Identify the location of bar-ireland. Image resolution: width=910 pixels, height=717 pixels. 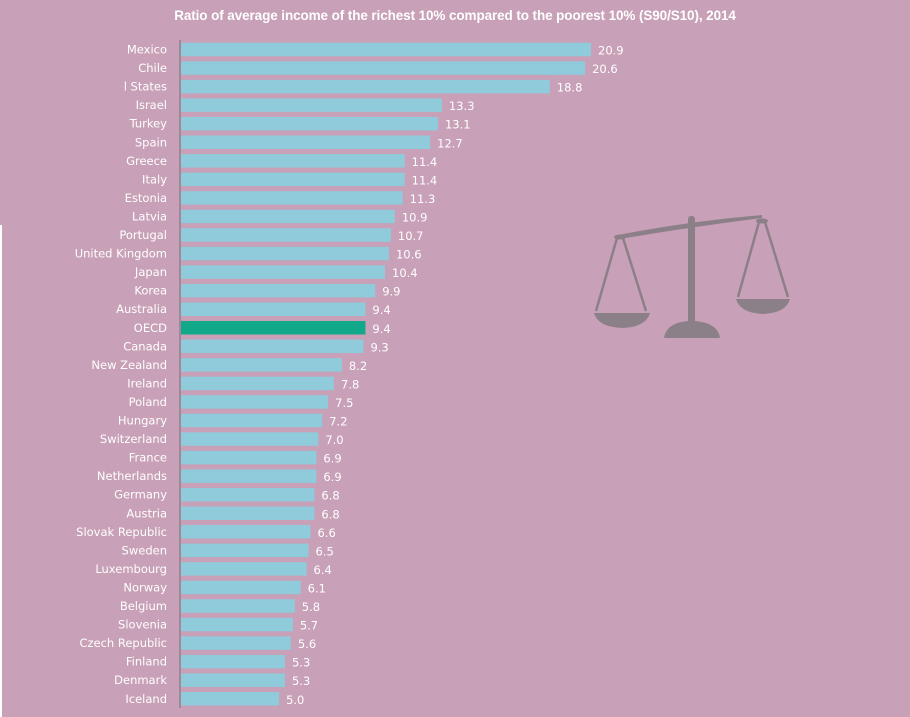
(258, 383).